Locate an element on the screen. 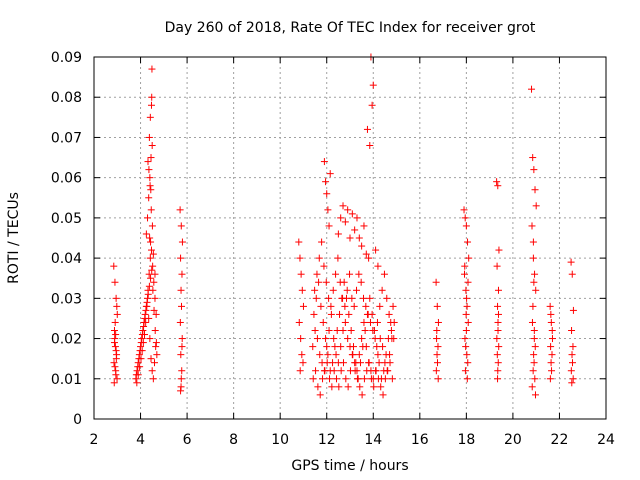 The height and width of the screenshot is (480, 640). y-tick-label: 0.05 is located at coordinates (66, 219).